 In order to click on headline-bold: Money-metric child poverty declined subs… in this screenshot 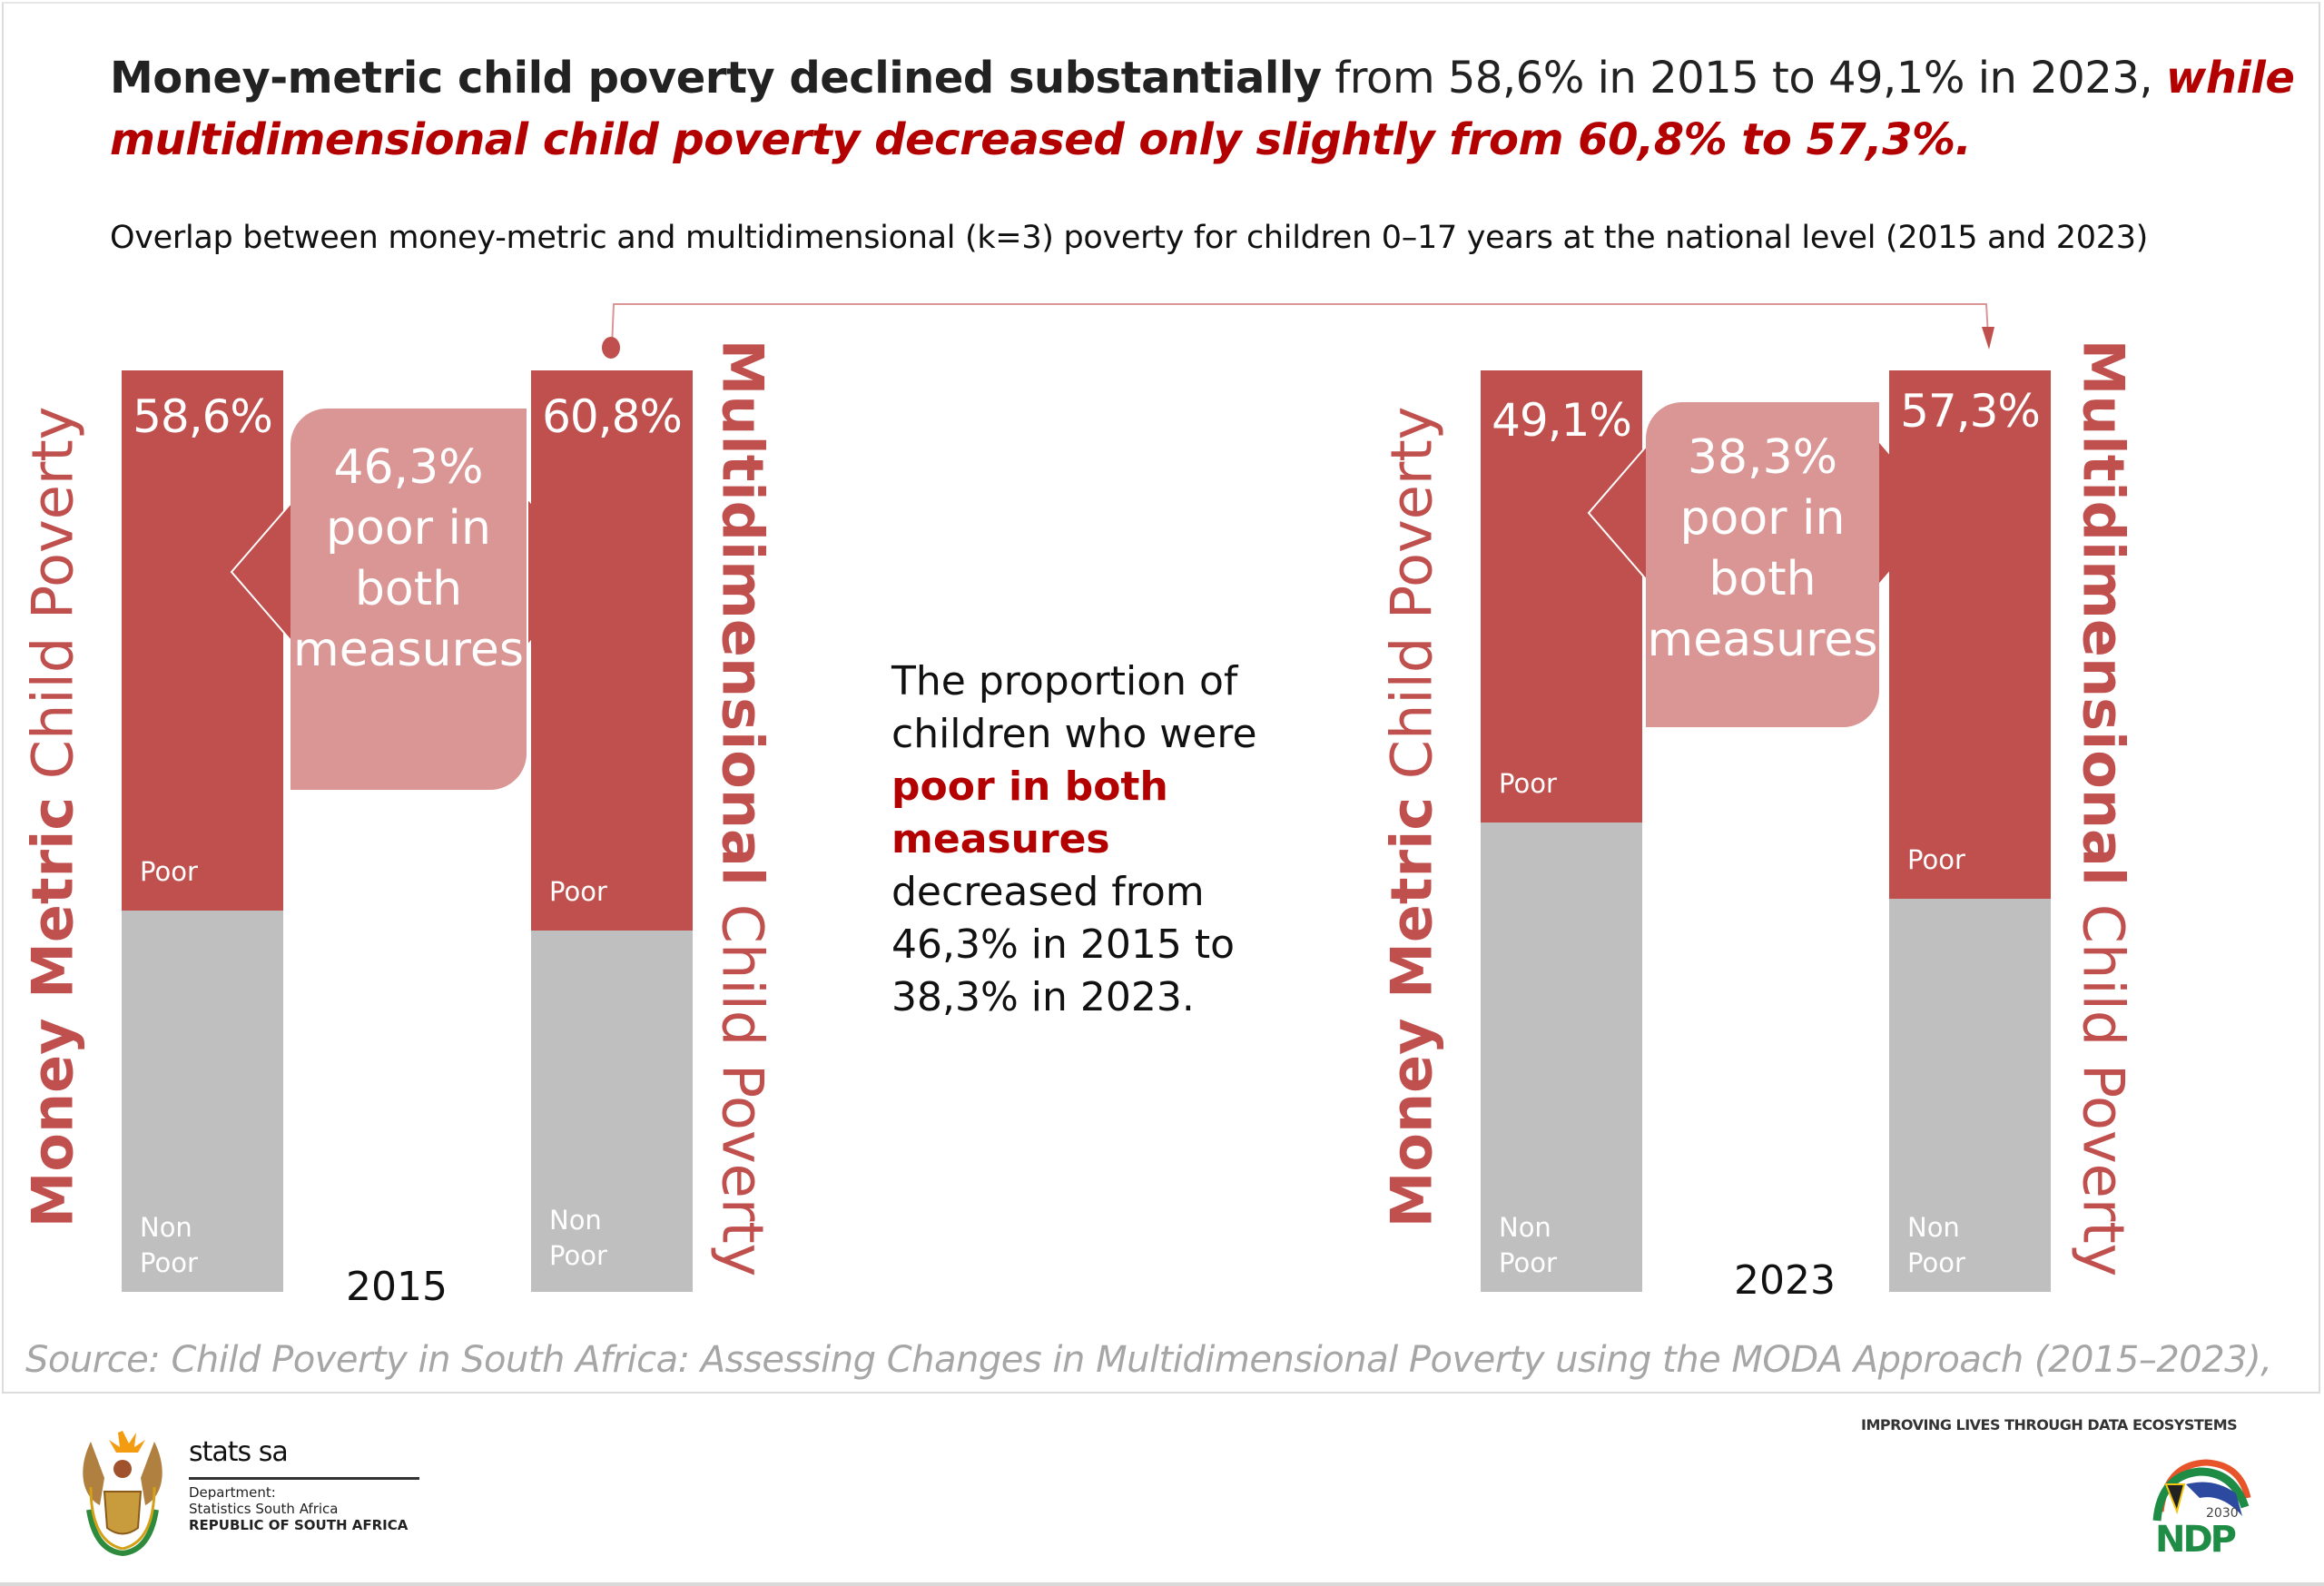, I will do `click(716, 78)`.